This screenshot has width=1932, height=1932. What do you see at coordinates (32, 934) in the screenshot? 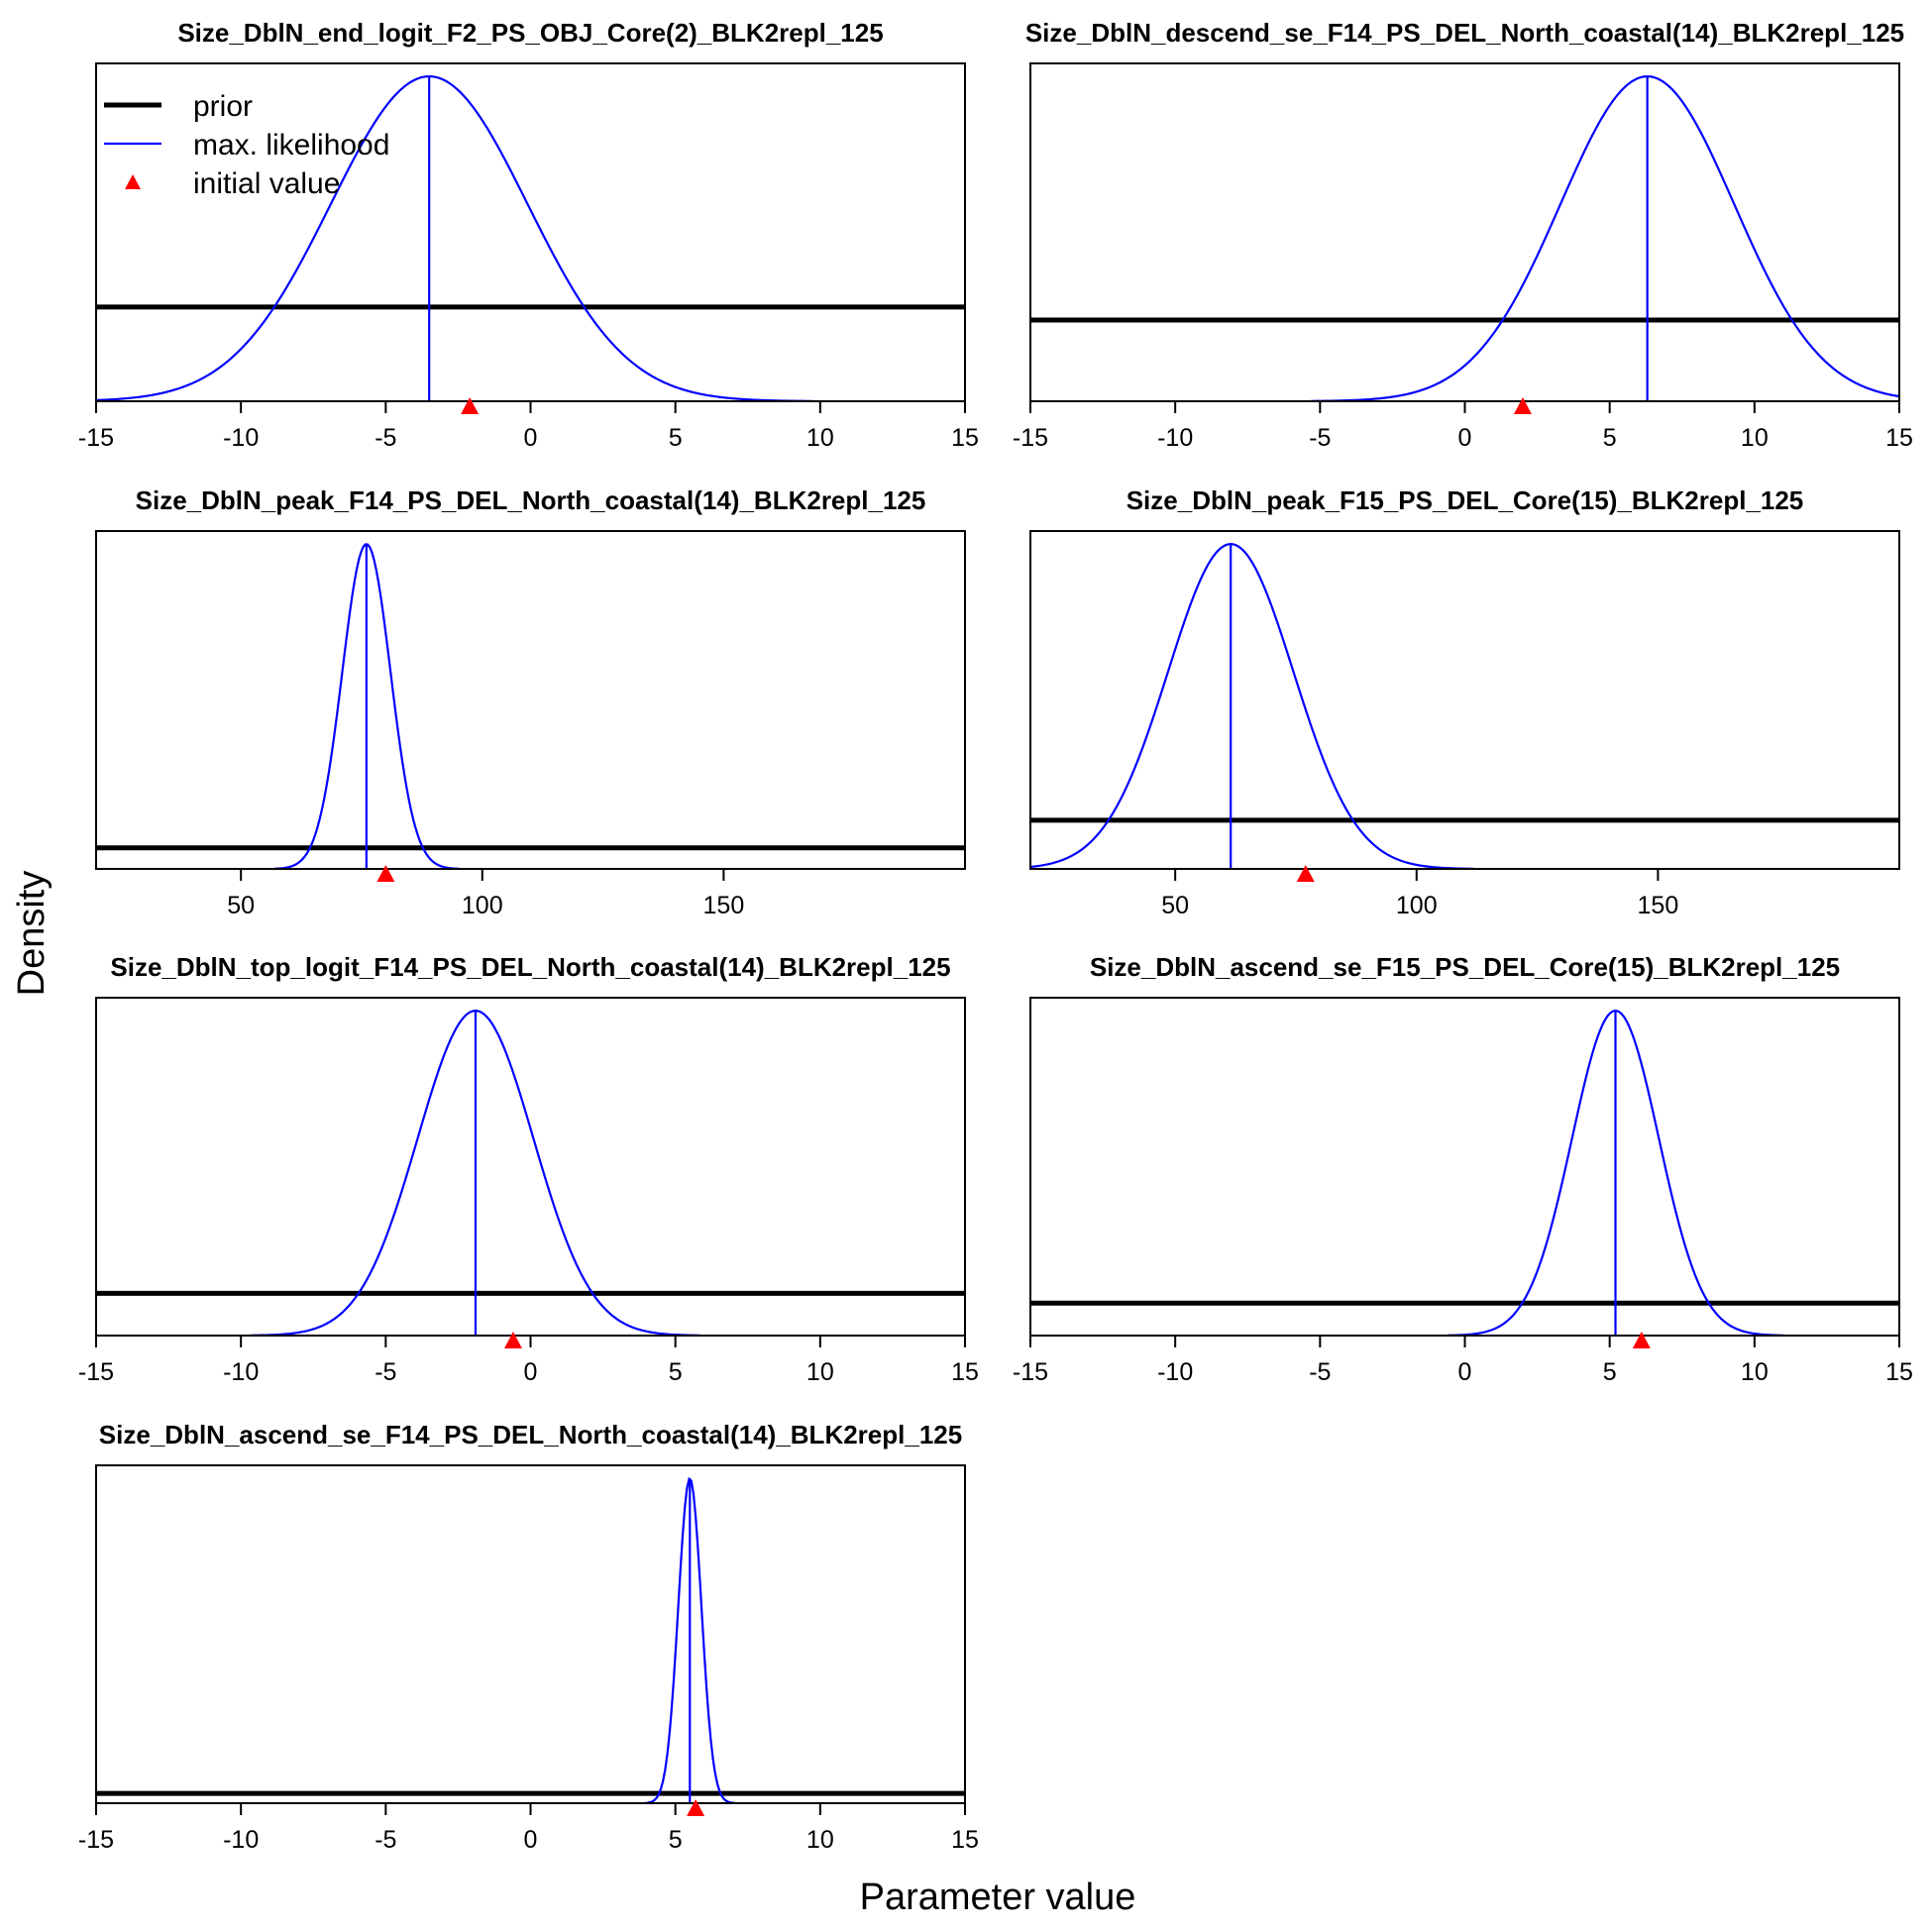
I see `y-axis-title: Density` at bounding box center [32, 934].